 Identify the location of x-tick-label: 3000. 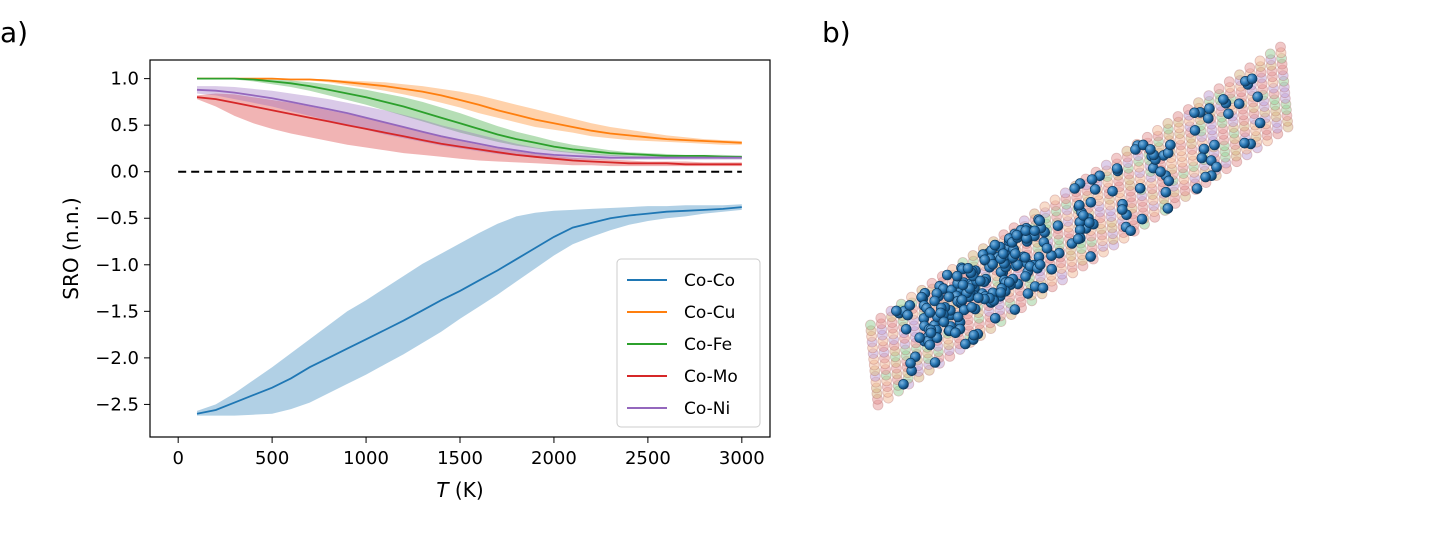
(742, 458).